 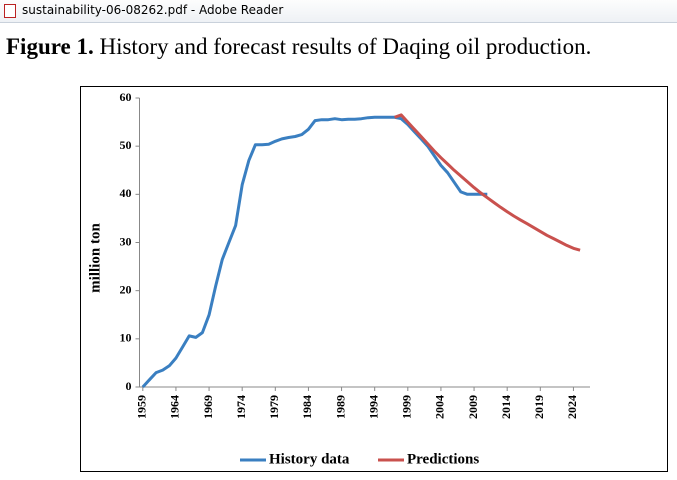 What do you see at coordinates (539, 407) in the screenshot?
I see `x-tick-label: 2019` at bounding box center [539, 407].